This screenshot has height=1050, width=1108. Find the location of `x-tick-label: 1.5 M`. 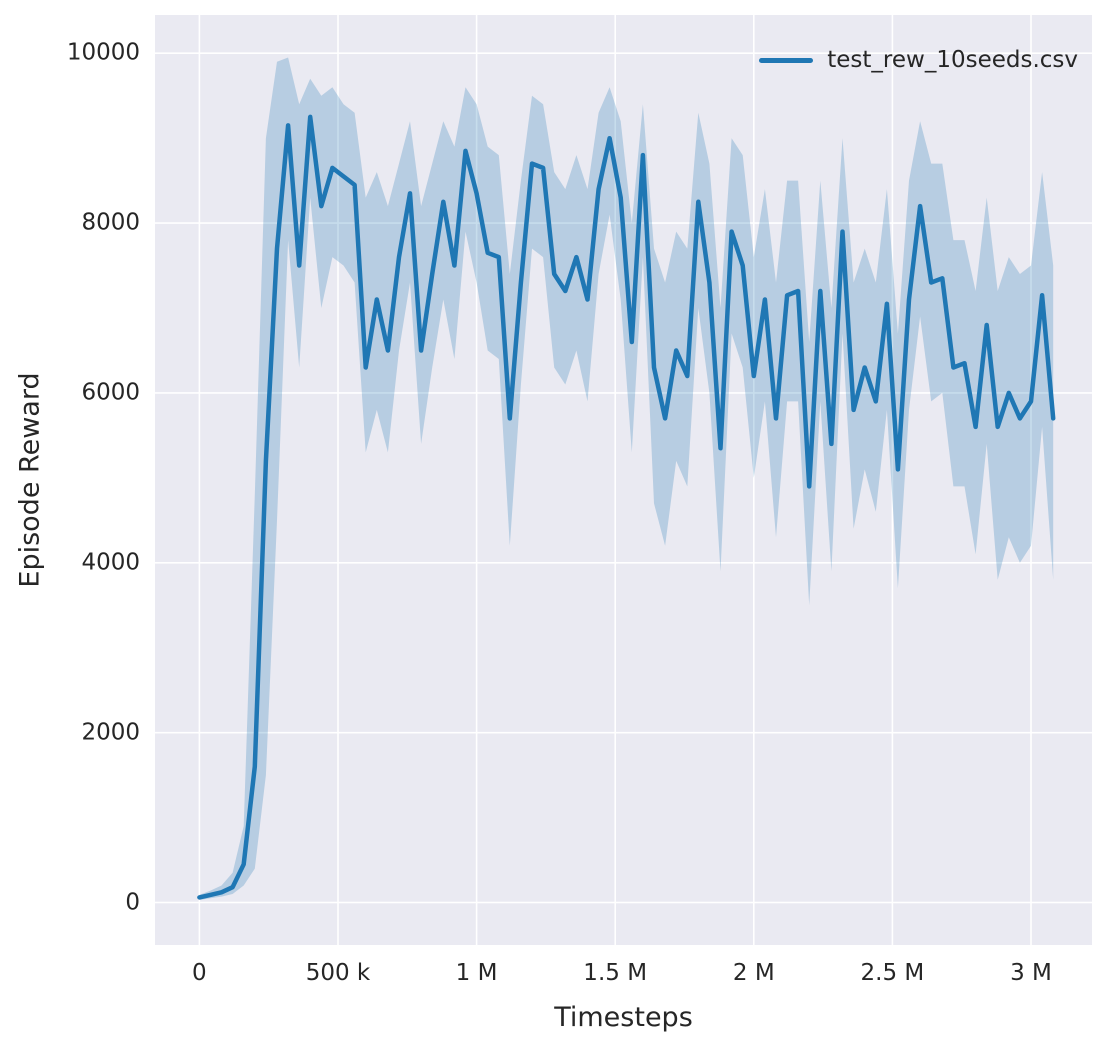

x-tick-label: 1.5 M is located at coordinates (615, 973).